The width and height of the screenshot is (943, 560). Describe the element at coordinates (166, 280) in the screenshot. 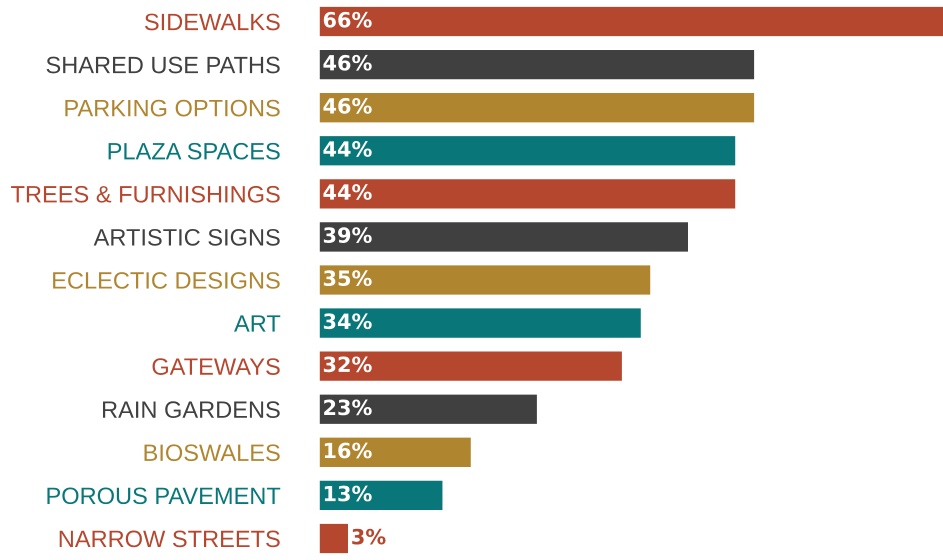

I see `y-tick-label: ECLECTIC DESIGNS` at that location.